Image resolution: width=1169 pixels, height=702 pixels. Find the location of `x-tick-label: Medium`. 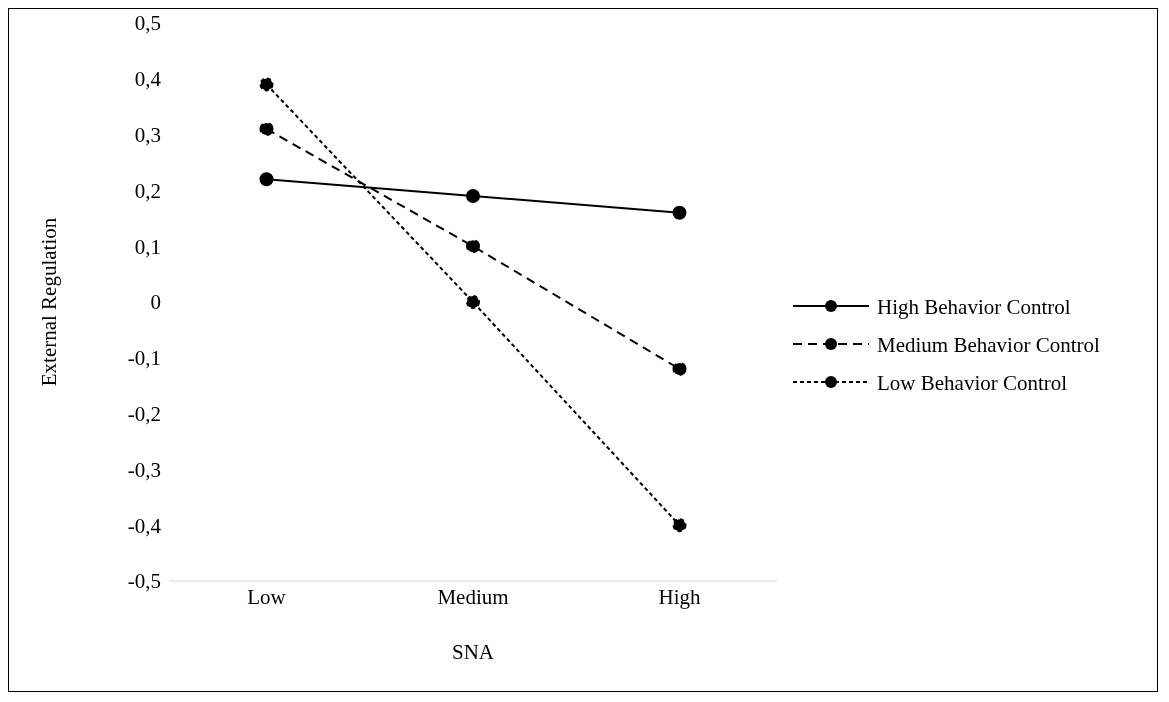

x-tick-label: Medium is located at coordinates (473, 596).